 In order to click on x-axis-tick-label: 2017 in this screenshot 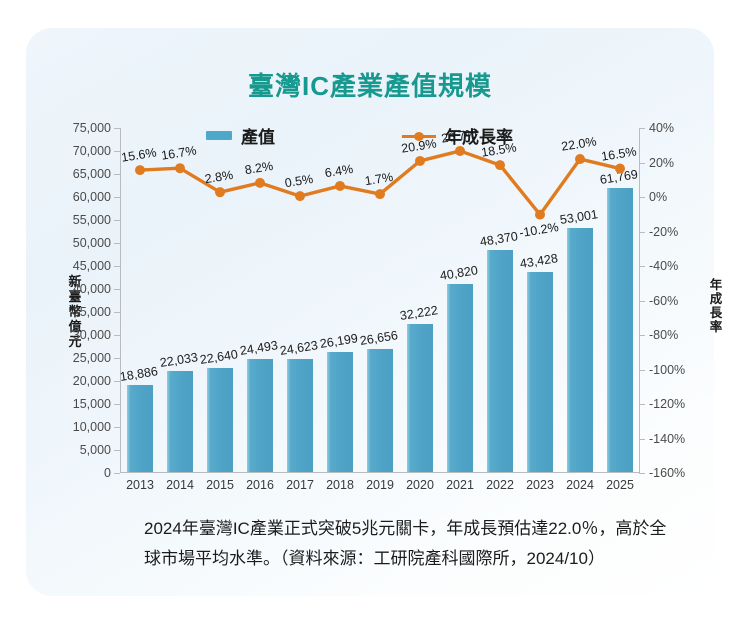, I will do `click(300, 485)`.